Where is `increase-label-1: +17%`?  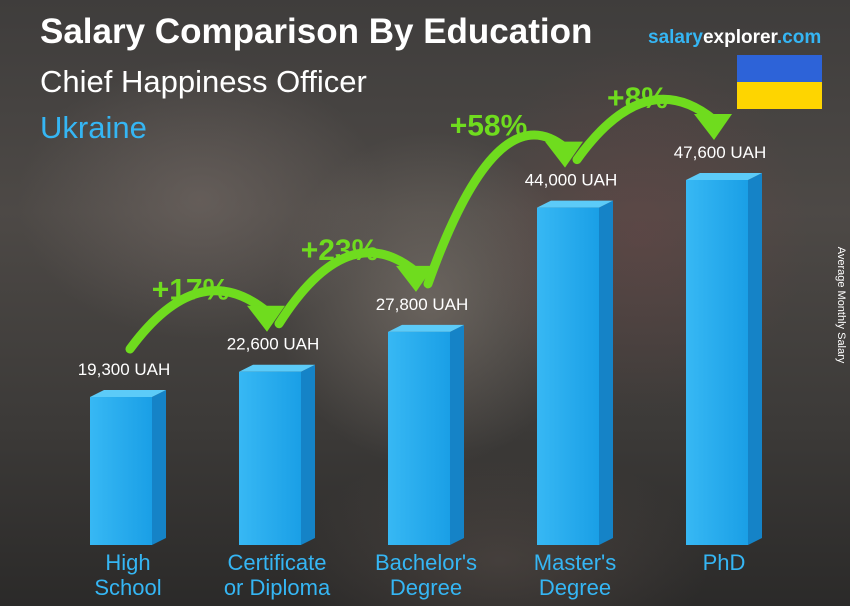 increase-label-1: +17% is located at coordinates (191, 290).